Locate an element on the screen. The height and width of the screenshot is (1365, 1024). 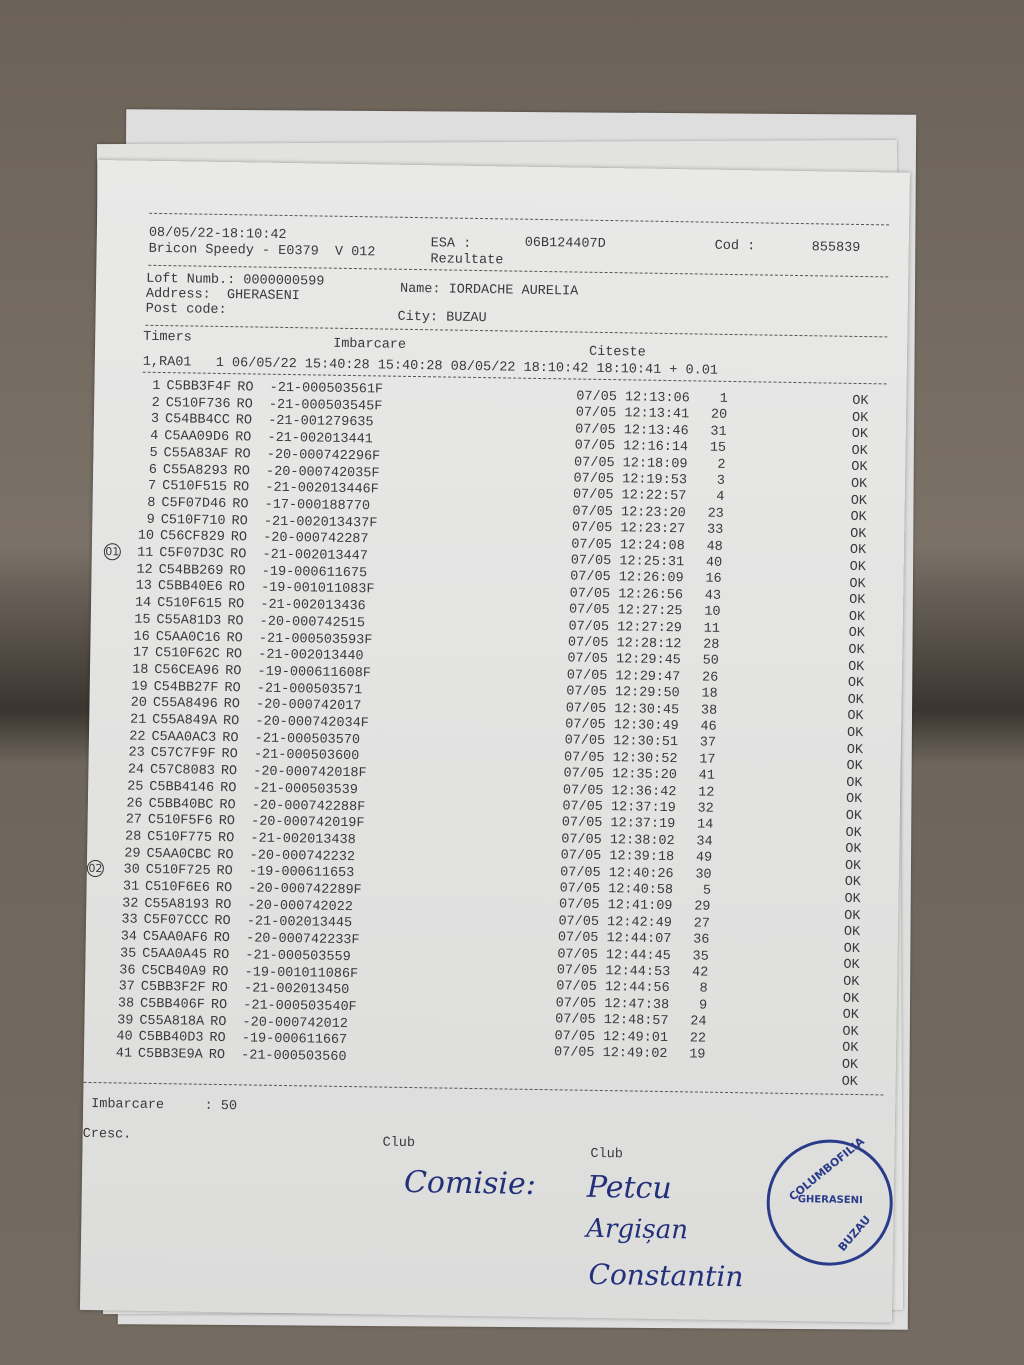
position-number: 15 is located at coordinates (718, 448).